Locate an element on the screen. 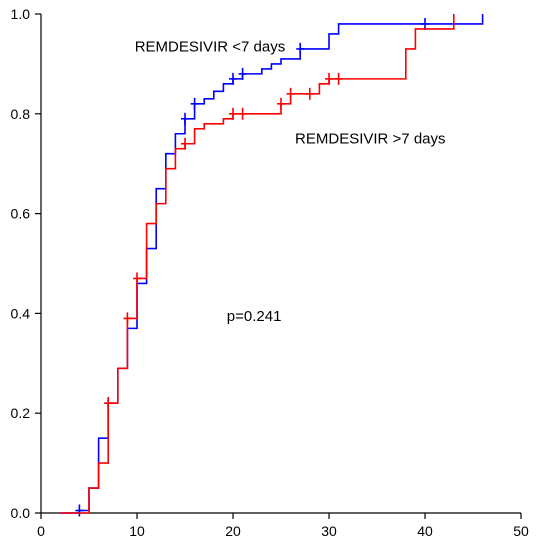 The width and height of the screenshot is (540, 550). y-tick-label: 0.2 is located at coordinates (21, 413).